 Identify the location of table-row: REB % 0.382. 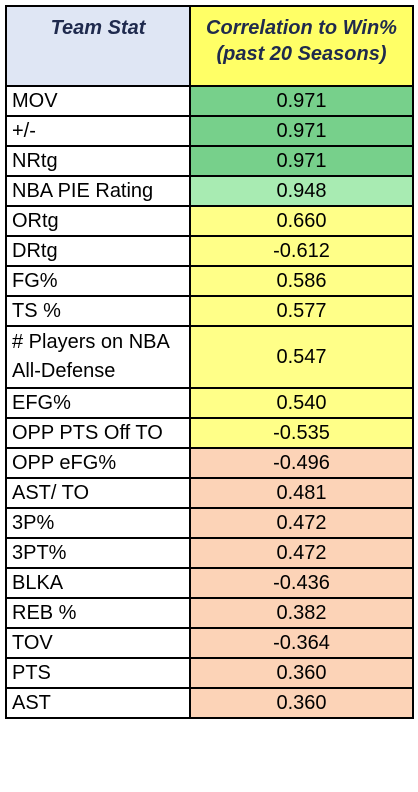
(209, 613).